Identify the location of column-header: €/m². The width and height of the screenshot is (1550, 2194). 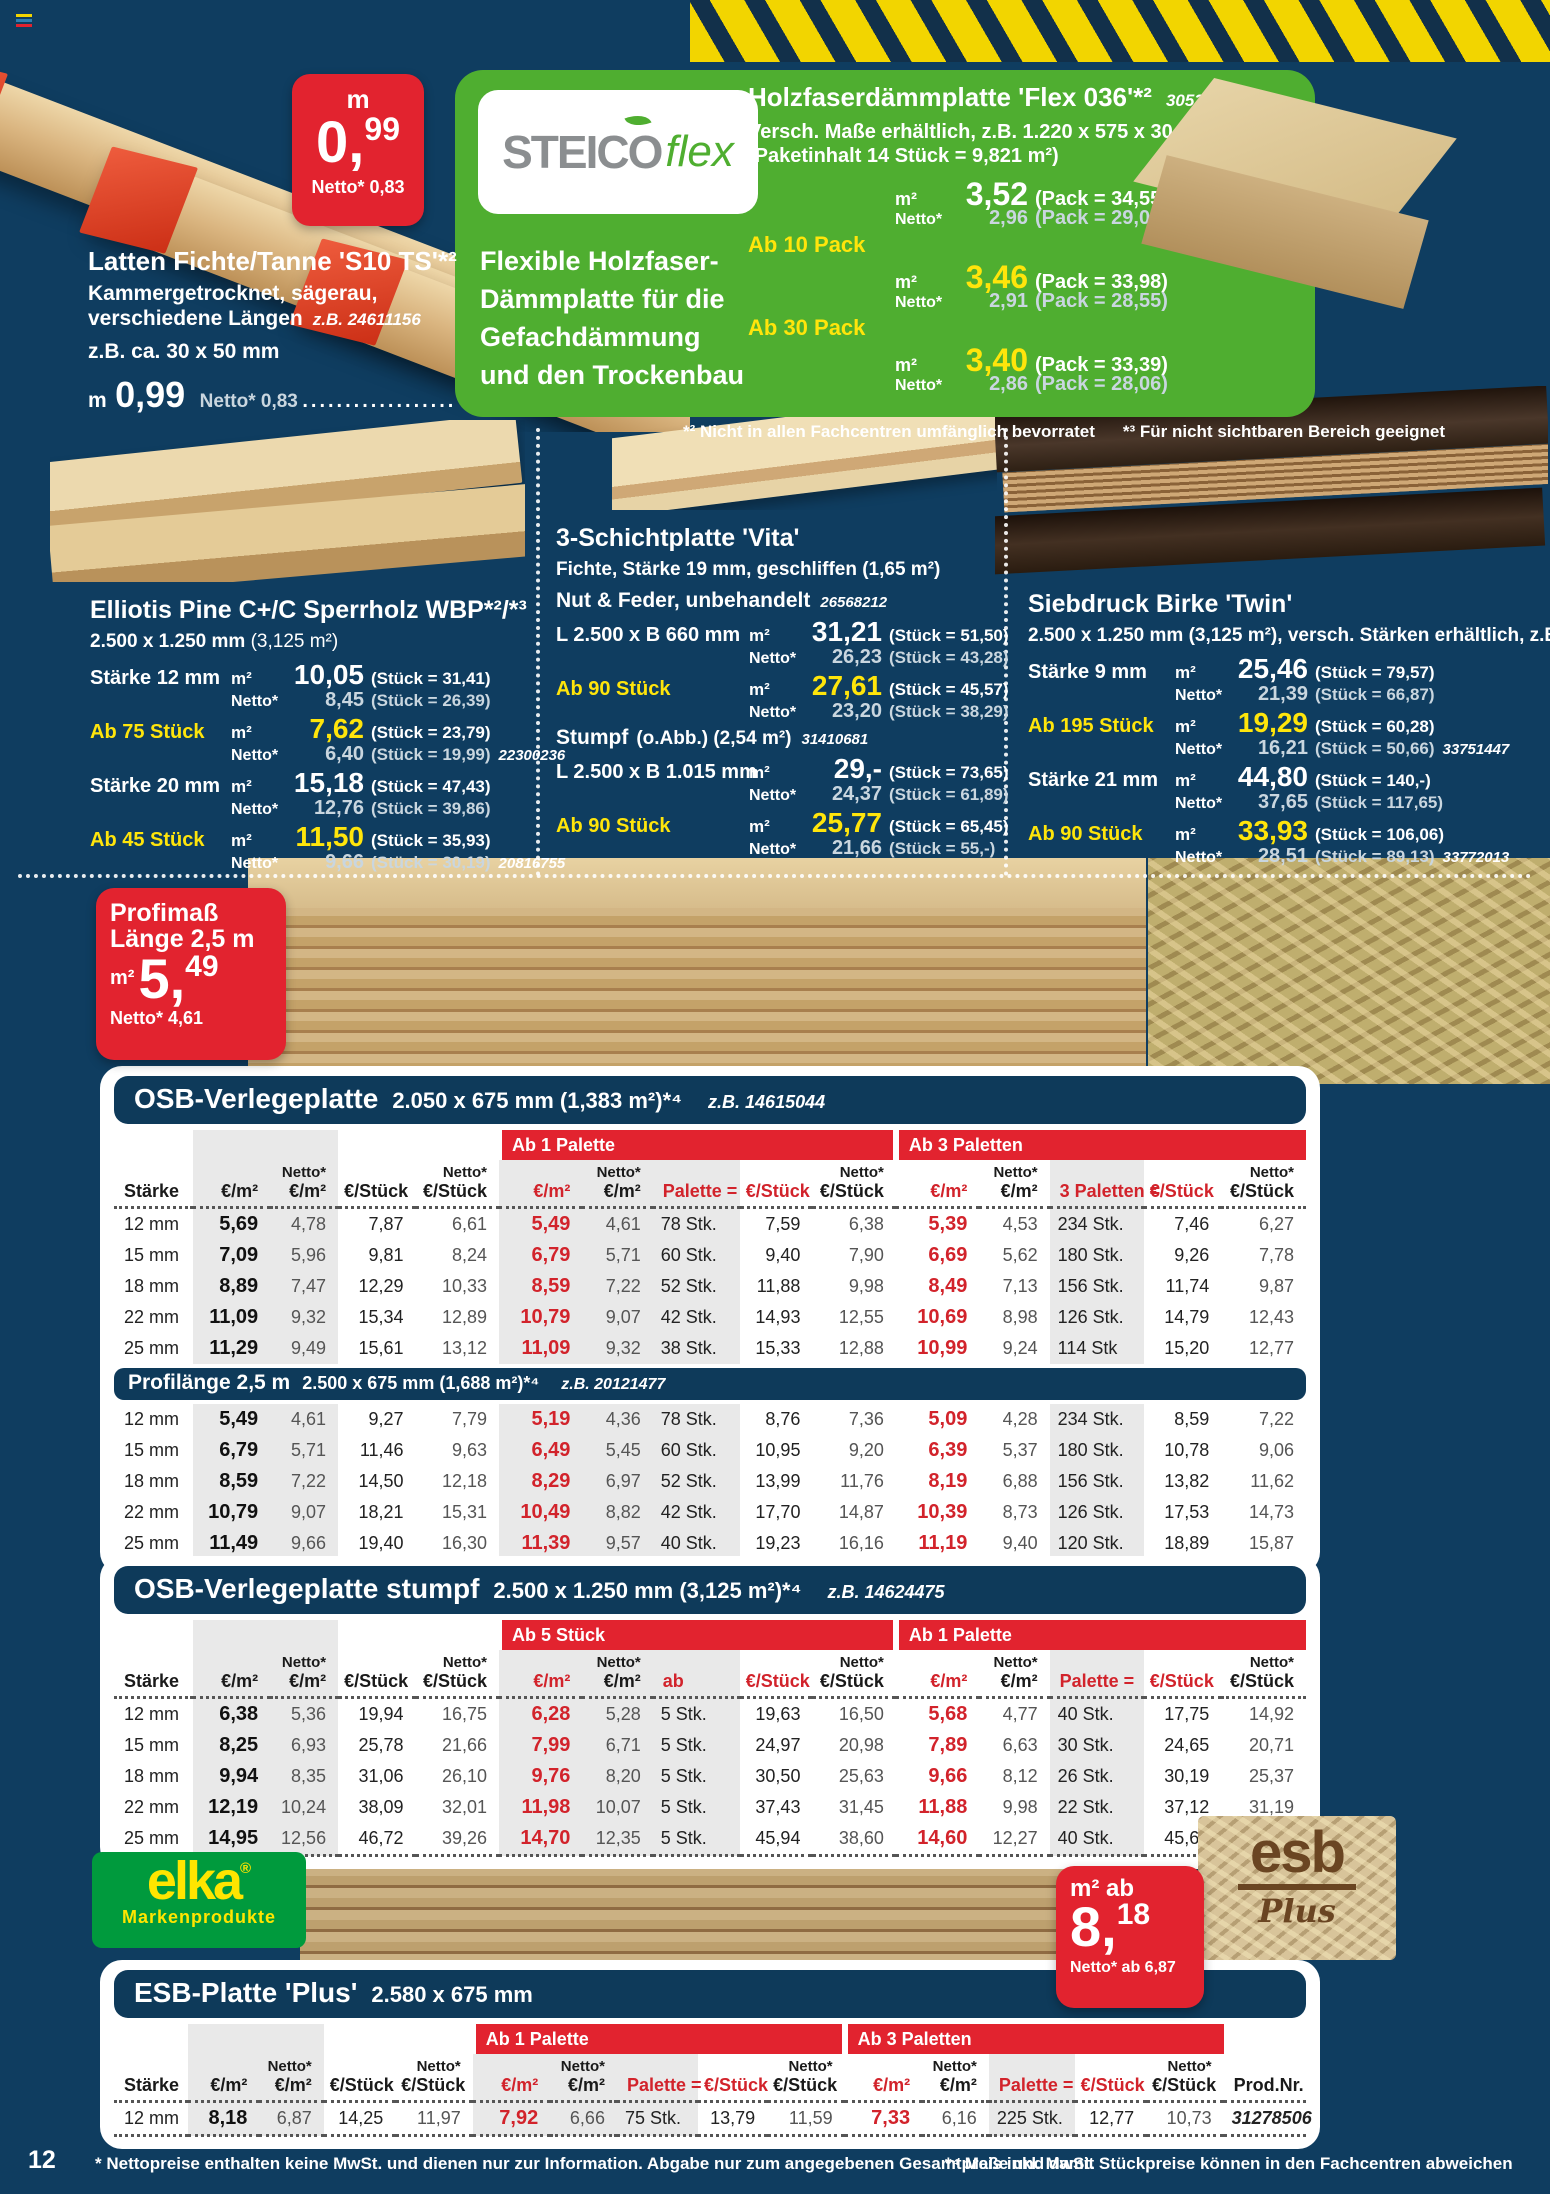
(937, 1674).